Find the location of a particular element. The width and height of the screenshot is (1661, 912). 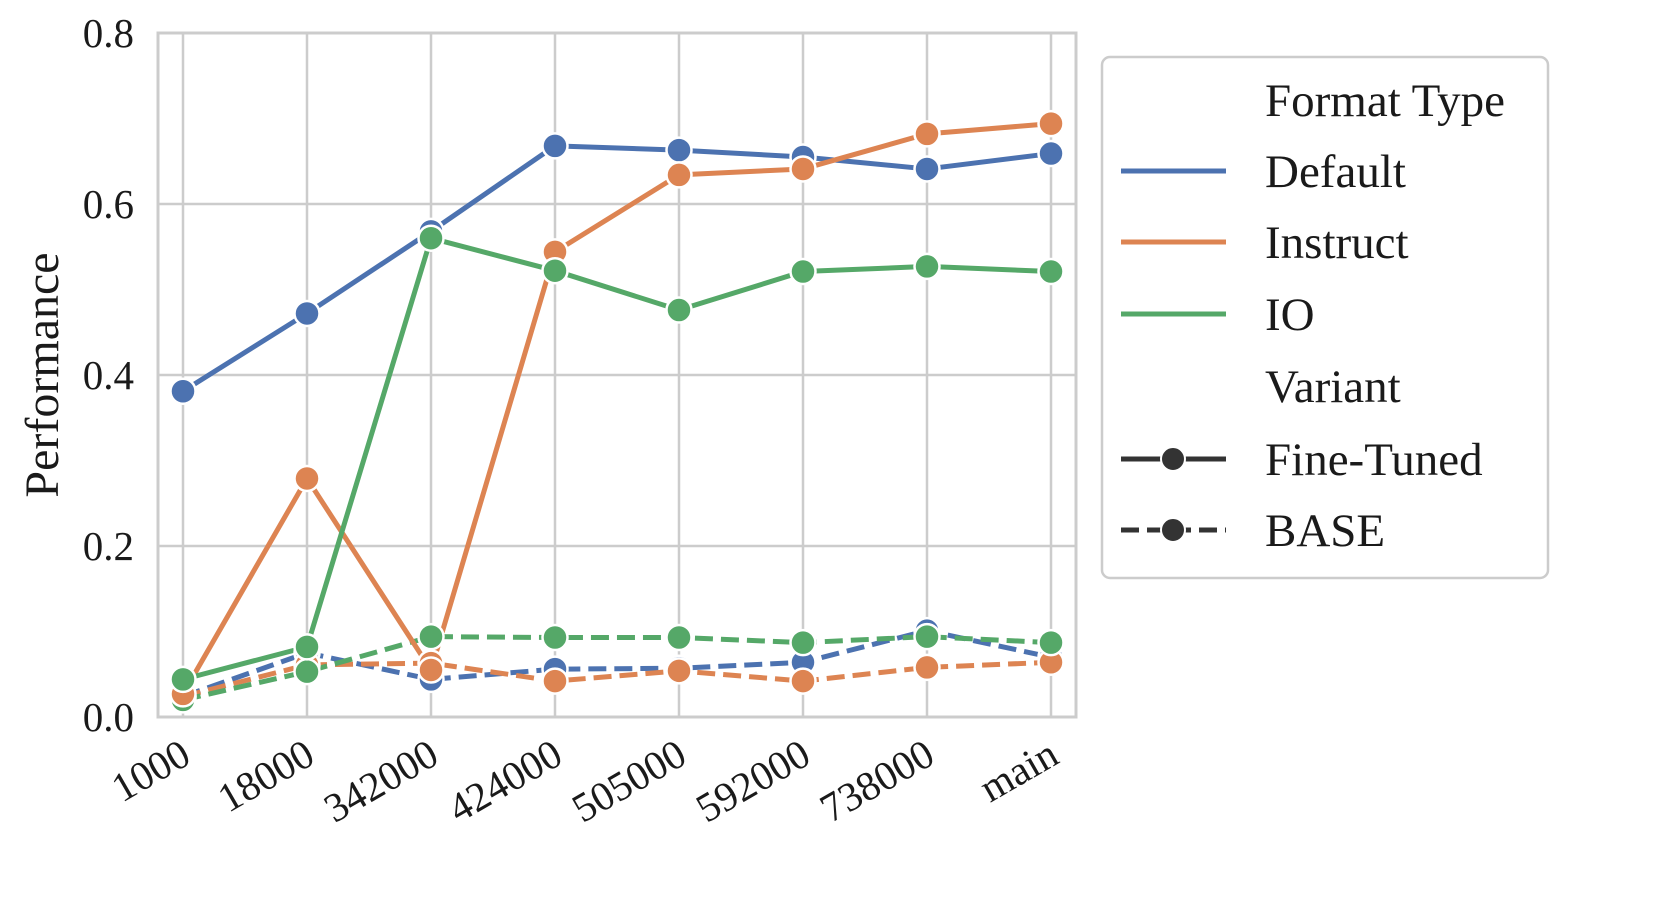

y-tick-label: 0.0 is located at coordinates (108, 717).